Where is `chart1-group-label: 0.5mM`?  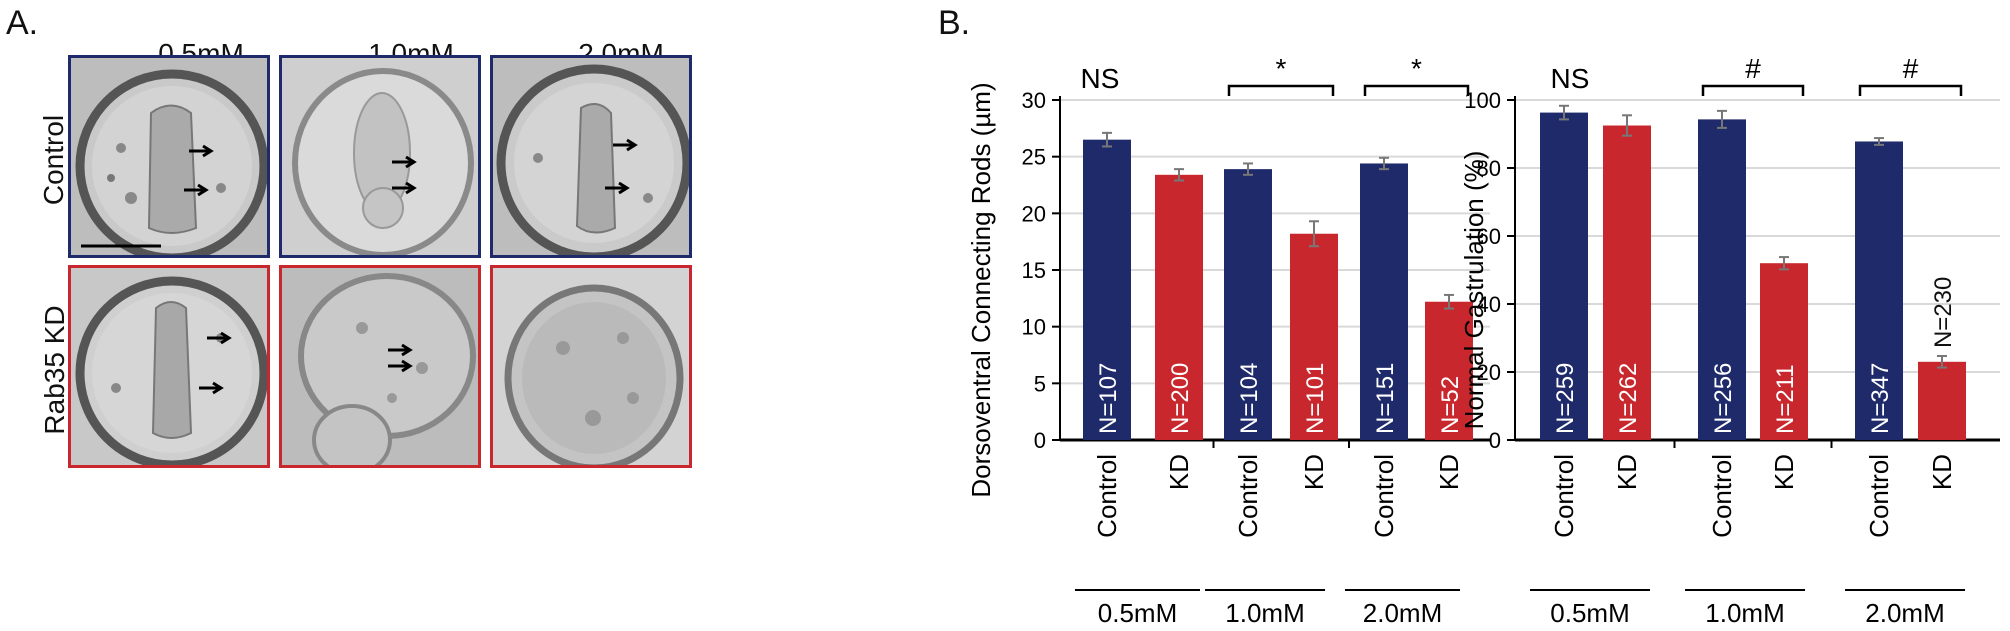 chart1-group-label: 0.5mM is located at coordinates (1137, 613).